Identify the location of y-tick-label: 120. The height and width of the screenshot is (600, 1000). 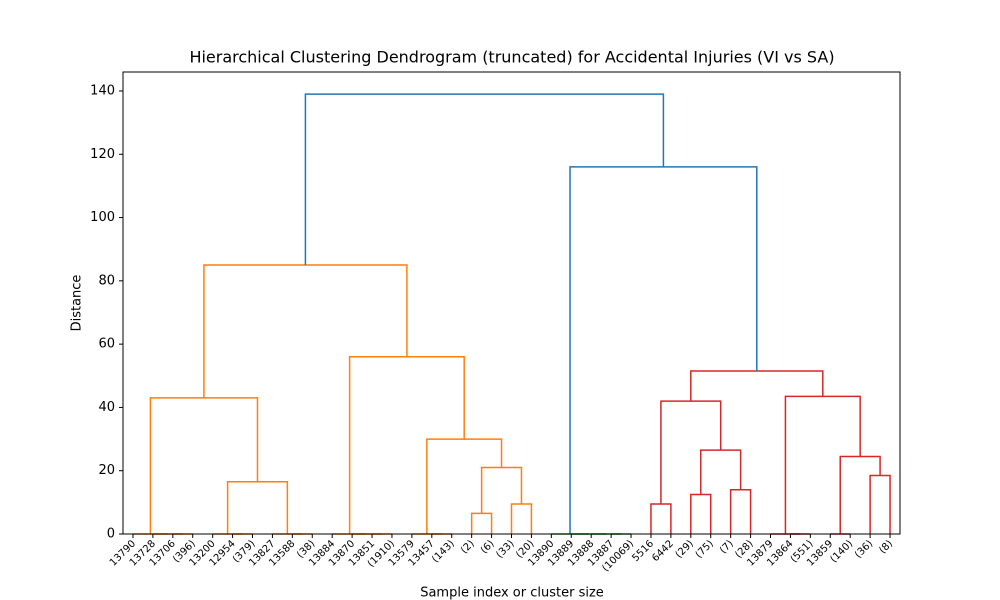
(102, 154).